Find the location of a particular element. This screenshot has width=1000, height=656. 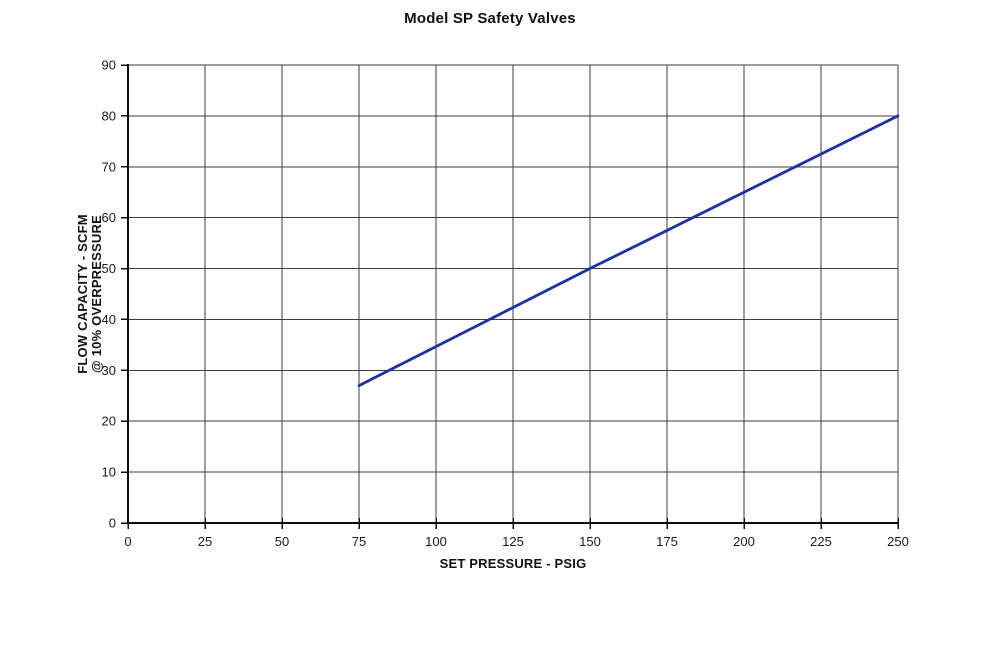

x-tick-label: 250 is located at coordinates (898, 541).